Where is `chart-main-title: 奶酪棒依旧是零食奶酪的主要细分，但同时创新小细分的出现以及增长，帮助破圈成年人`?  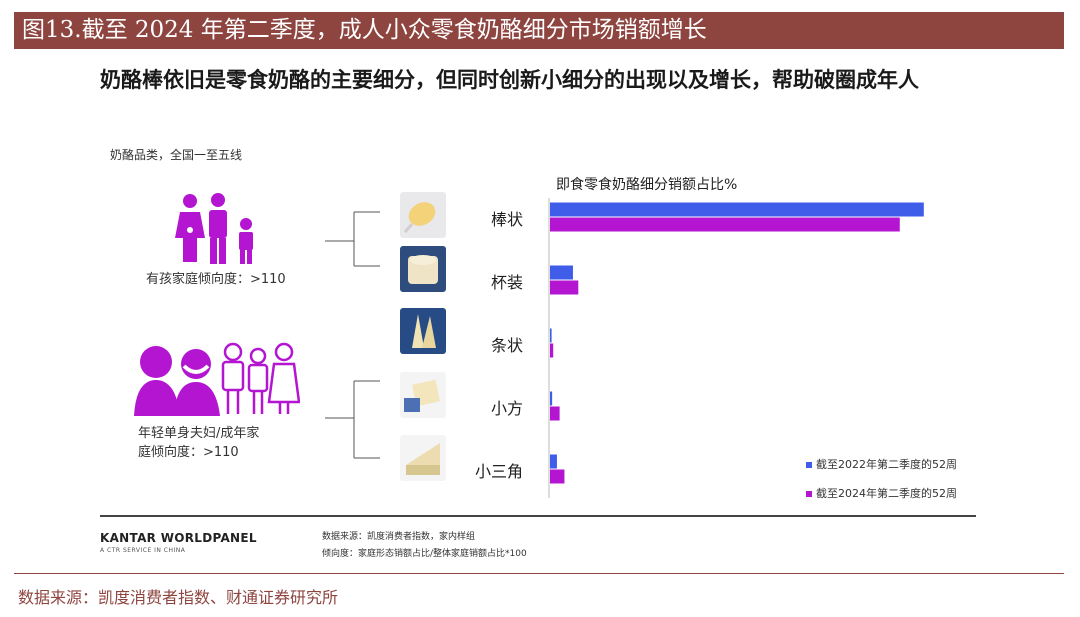 chart-main-title: 奶酪棒依旧是零食奶酪的主要细分，但同时创新小细分的出现以及增长，帮助破圈成年人 is located at coordinates (509, 80).